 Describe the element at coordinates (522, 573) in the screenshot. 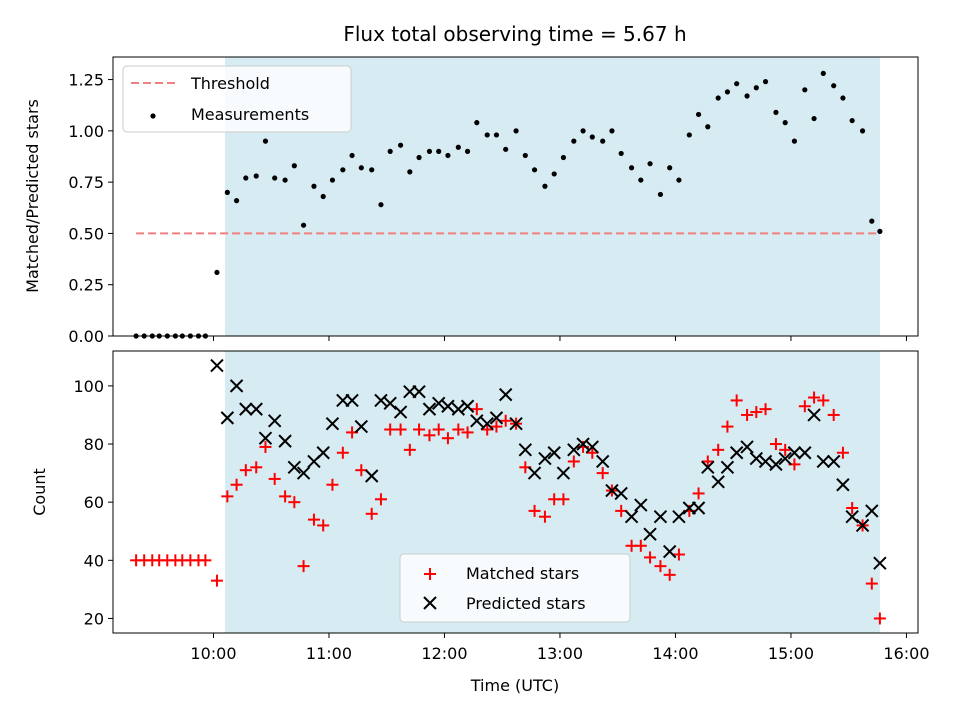

I see `legend-matched-label: Matched stars` at that location.